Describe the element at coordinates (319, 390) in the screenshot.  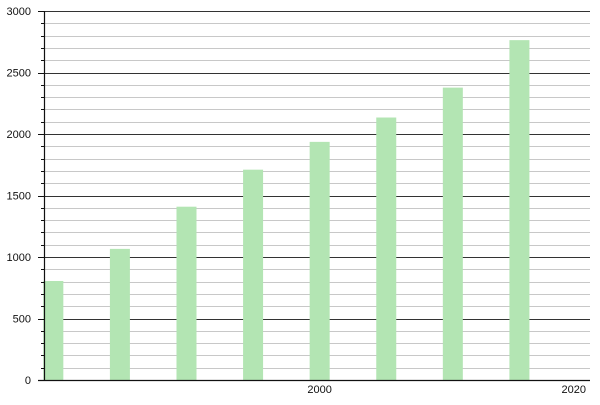
I see `x-tick-label: 2000` at that location.